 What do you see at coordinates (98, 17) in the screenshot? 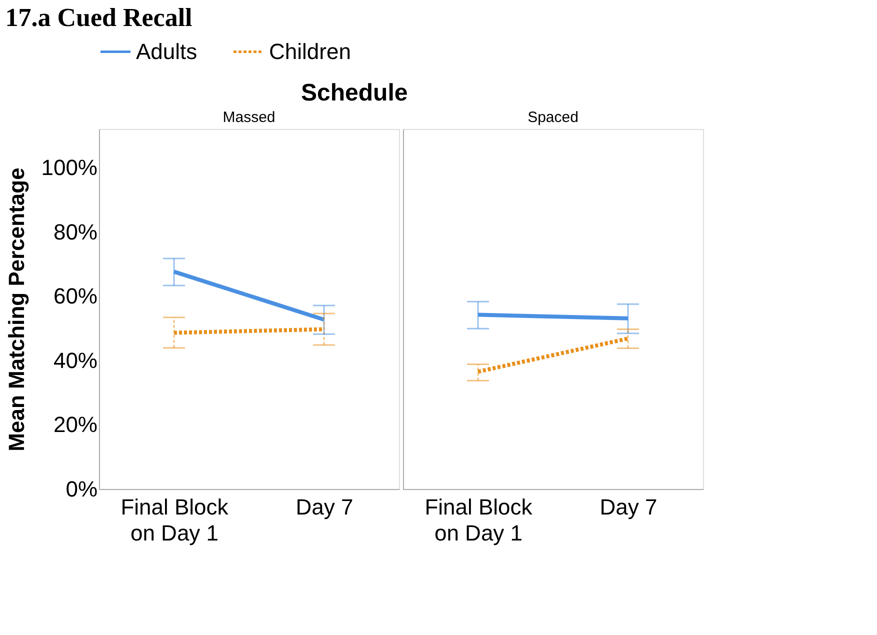
I see `text: 17.a Cued Recall` at bounding box center [98, 17].